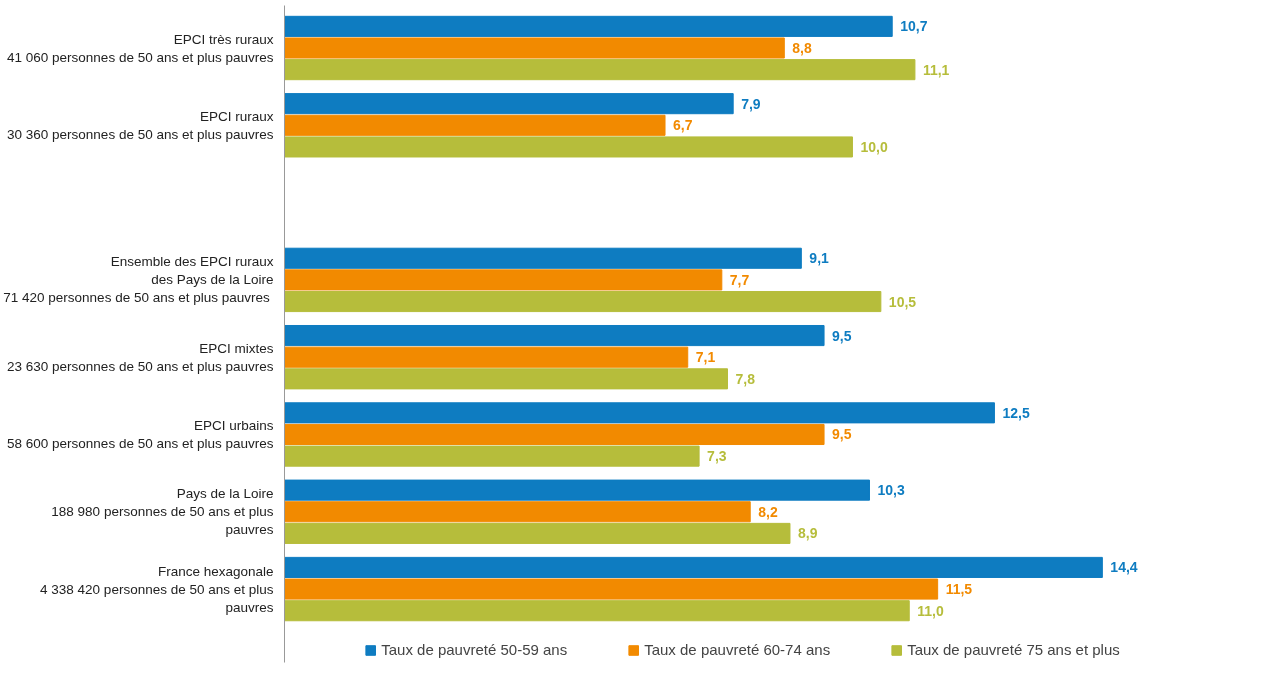  I want to click on data-label: 12,5, so click(1016, 412).